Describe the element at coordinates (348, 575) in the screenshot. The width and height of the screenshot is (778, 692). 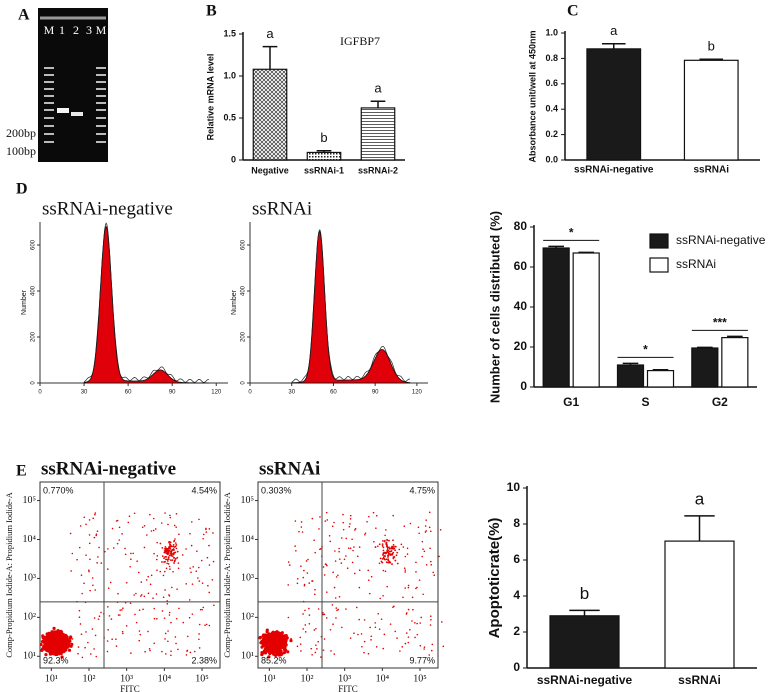
I see `plot-frame` at that location.